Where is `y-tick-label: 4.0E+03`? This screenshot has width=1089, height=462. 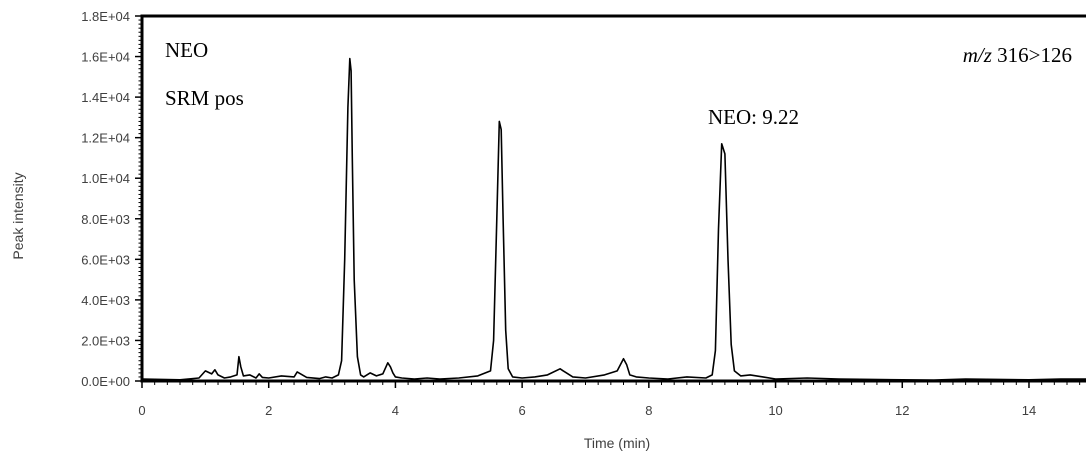
y-tick-label: 4.0E+03 is located at coordinates (105, 300).